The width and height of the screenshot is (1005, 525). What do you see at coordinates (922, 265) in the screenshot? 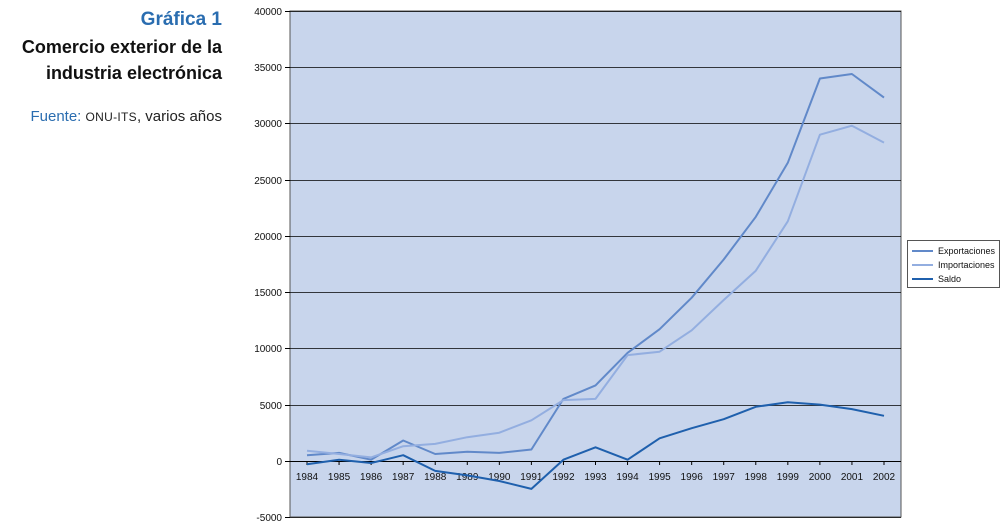
I see `legend-swatch-importaciones` at bounding box center [922, 265].